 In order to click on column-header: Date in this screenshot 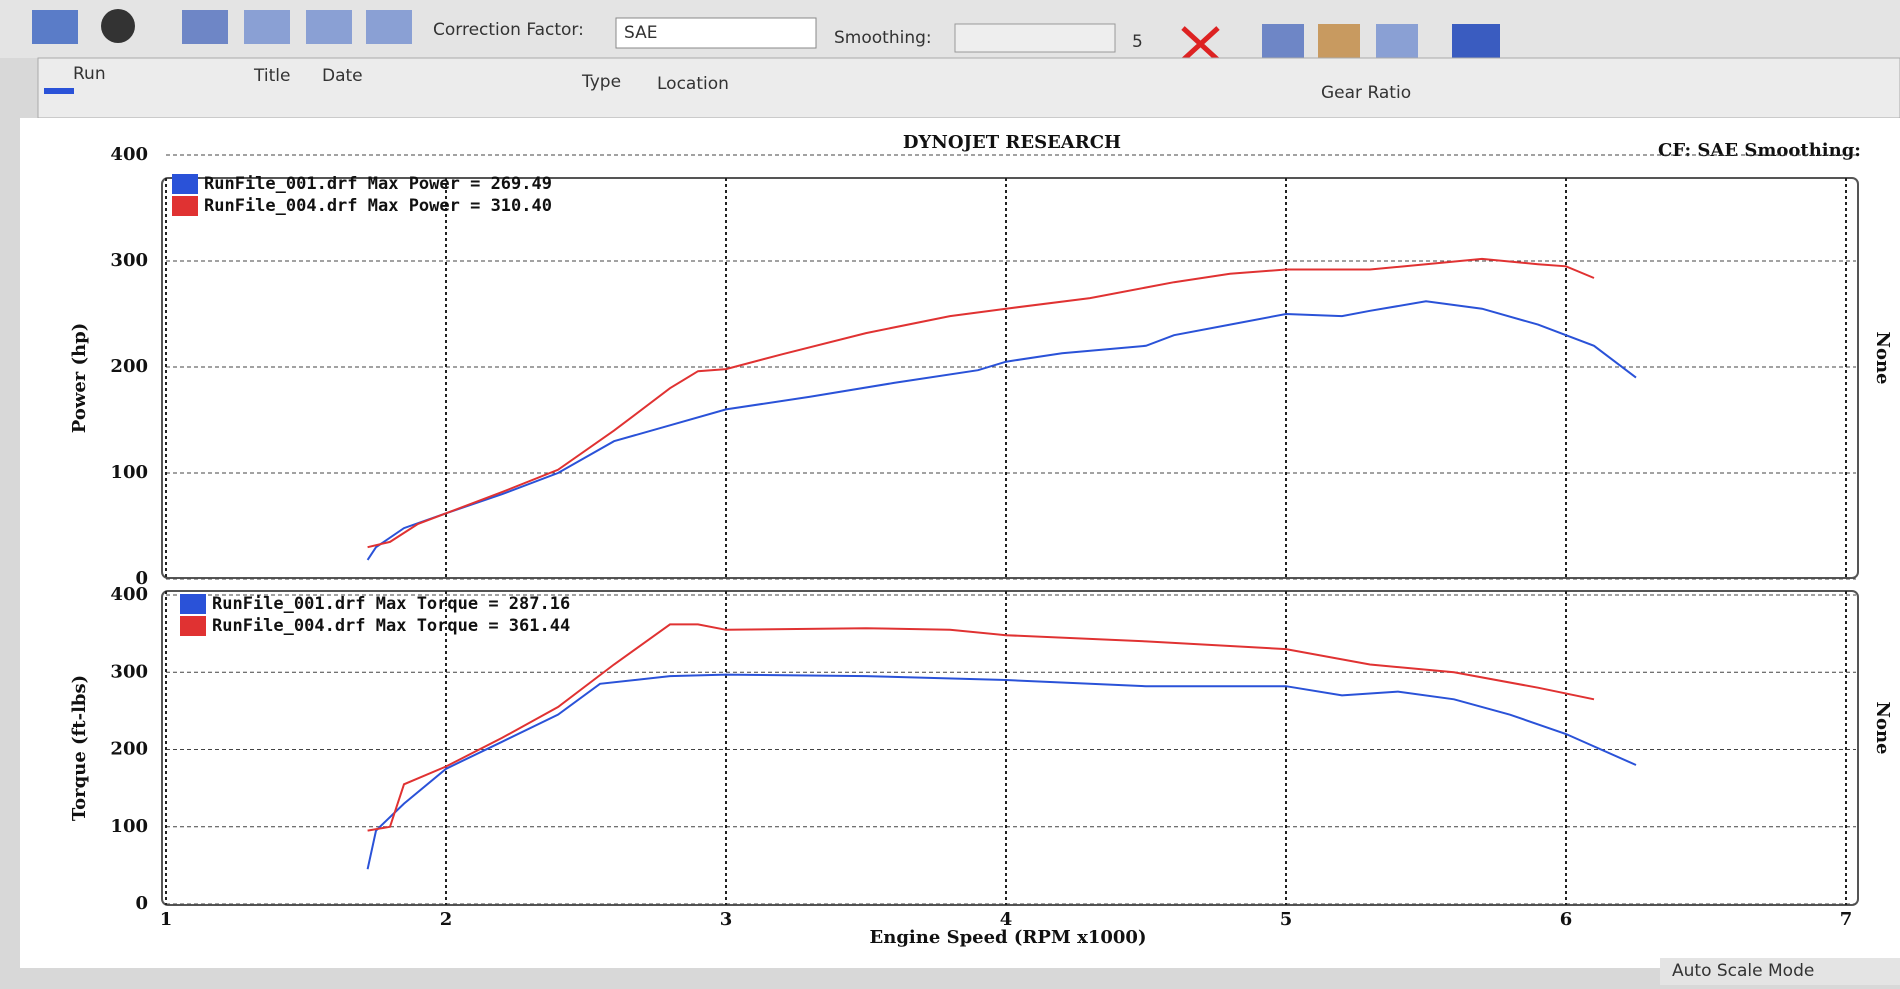, I will do `click(342, 76)`.